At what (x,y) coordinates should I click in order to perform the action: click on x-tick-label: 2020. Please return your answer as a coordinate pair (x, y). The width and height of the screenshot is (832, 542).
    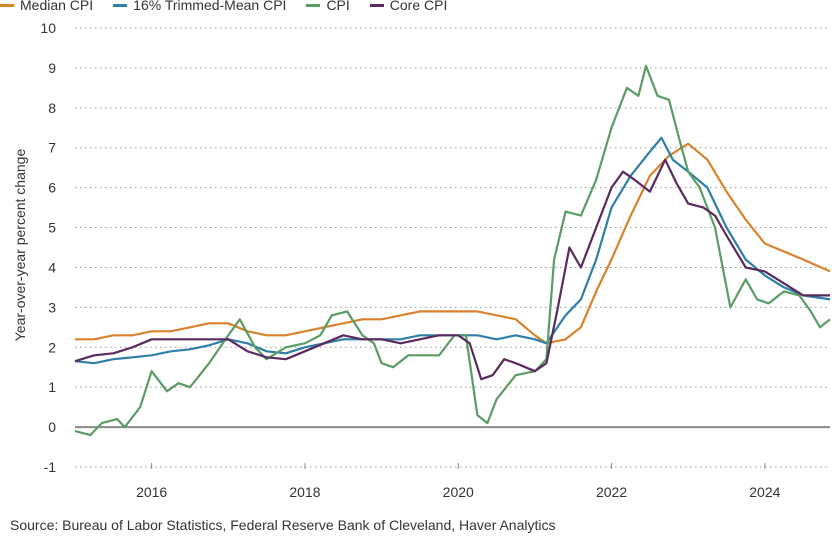
    Looking at the image, I should click on (458, 492).